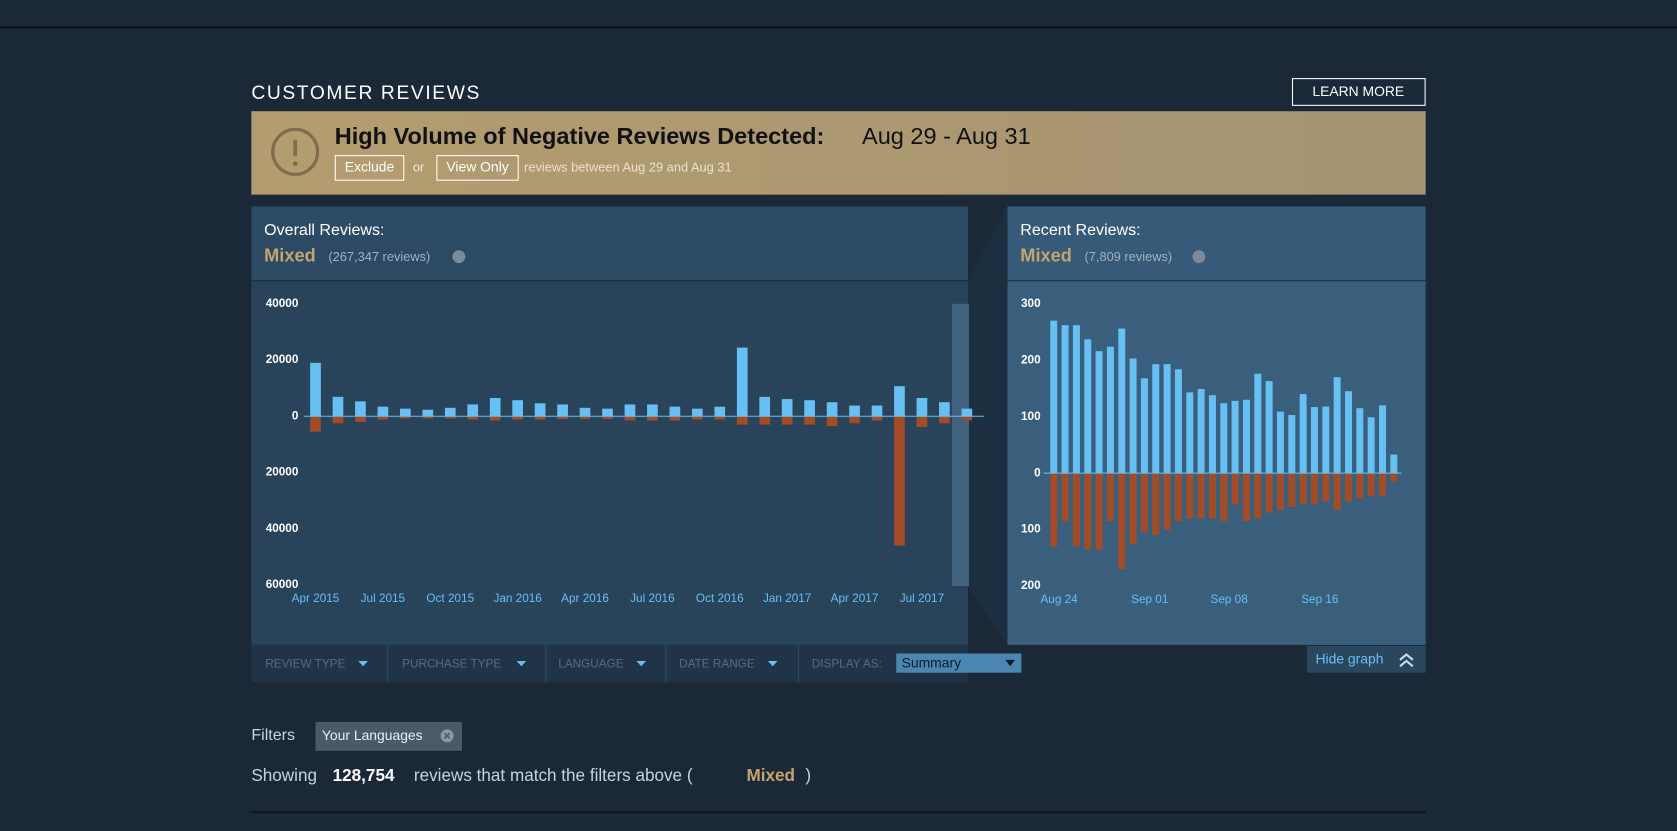 The height and width of the screenshot is (831, 1677). I want to click on view-only-label: View Only, so click(477, 167).